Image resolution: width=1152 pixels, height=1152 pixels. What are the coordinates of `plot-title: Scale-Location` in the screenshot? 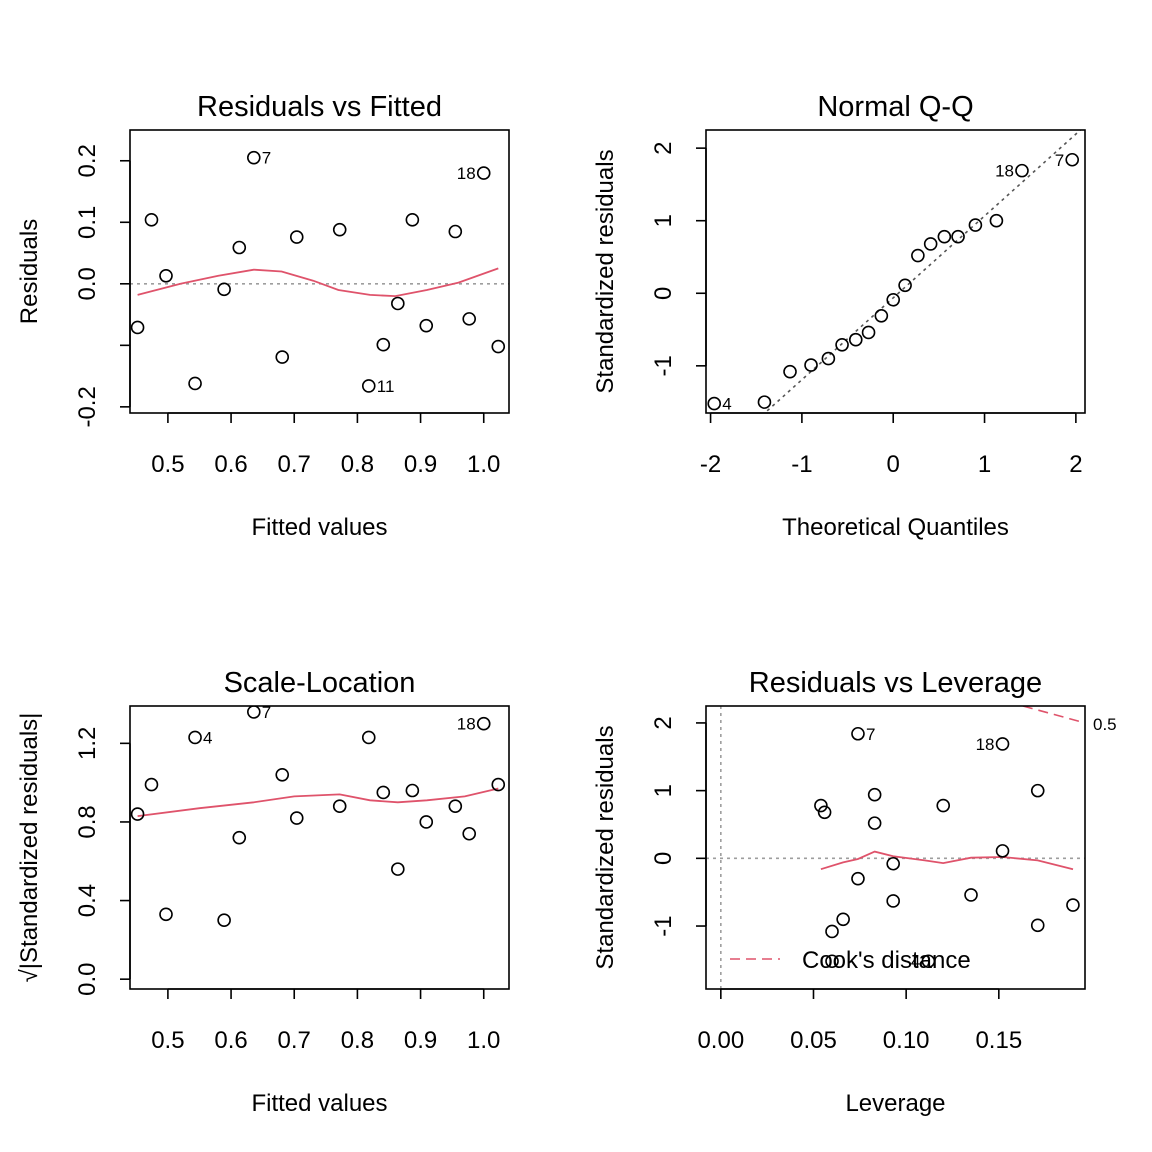 It's located at (320, 683).